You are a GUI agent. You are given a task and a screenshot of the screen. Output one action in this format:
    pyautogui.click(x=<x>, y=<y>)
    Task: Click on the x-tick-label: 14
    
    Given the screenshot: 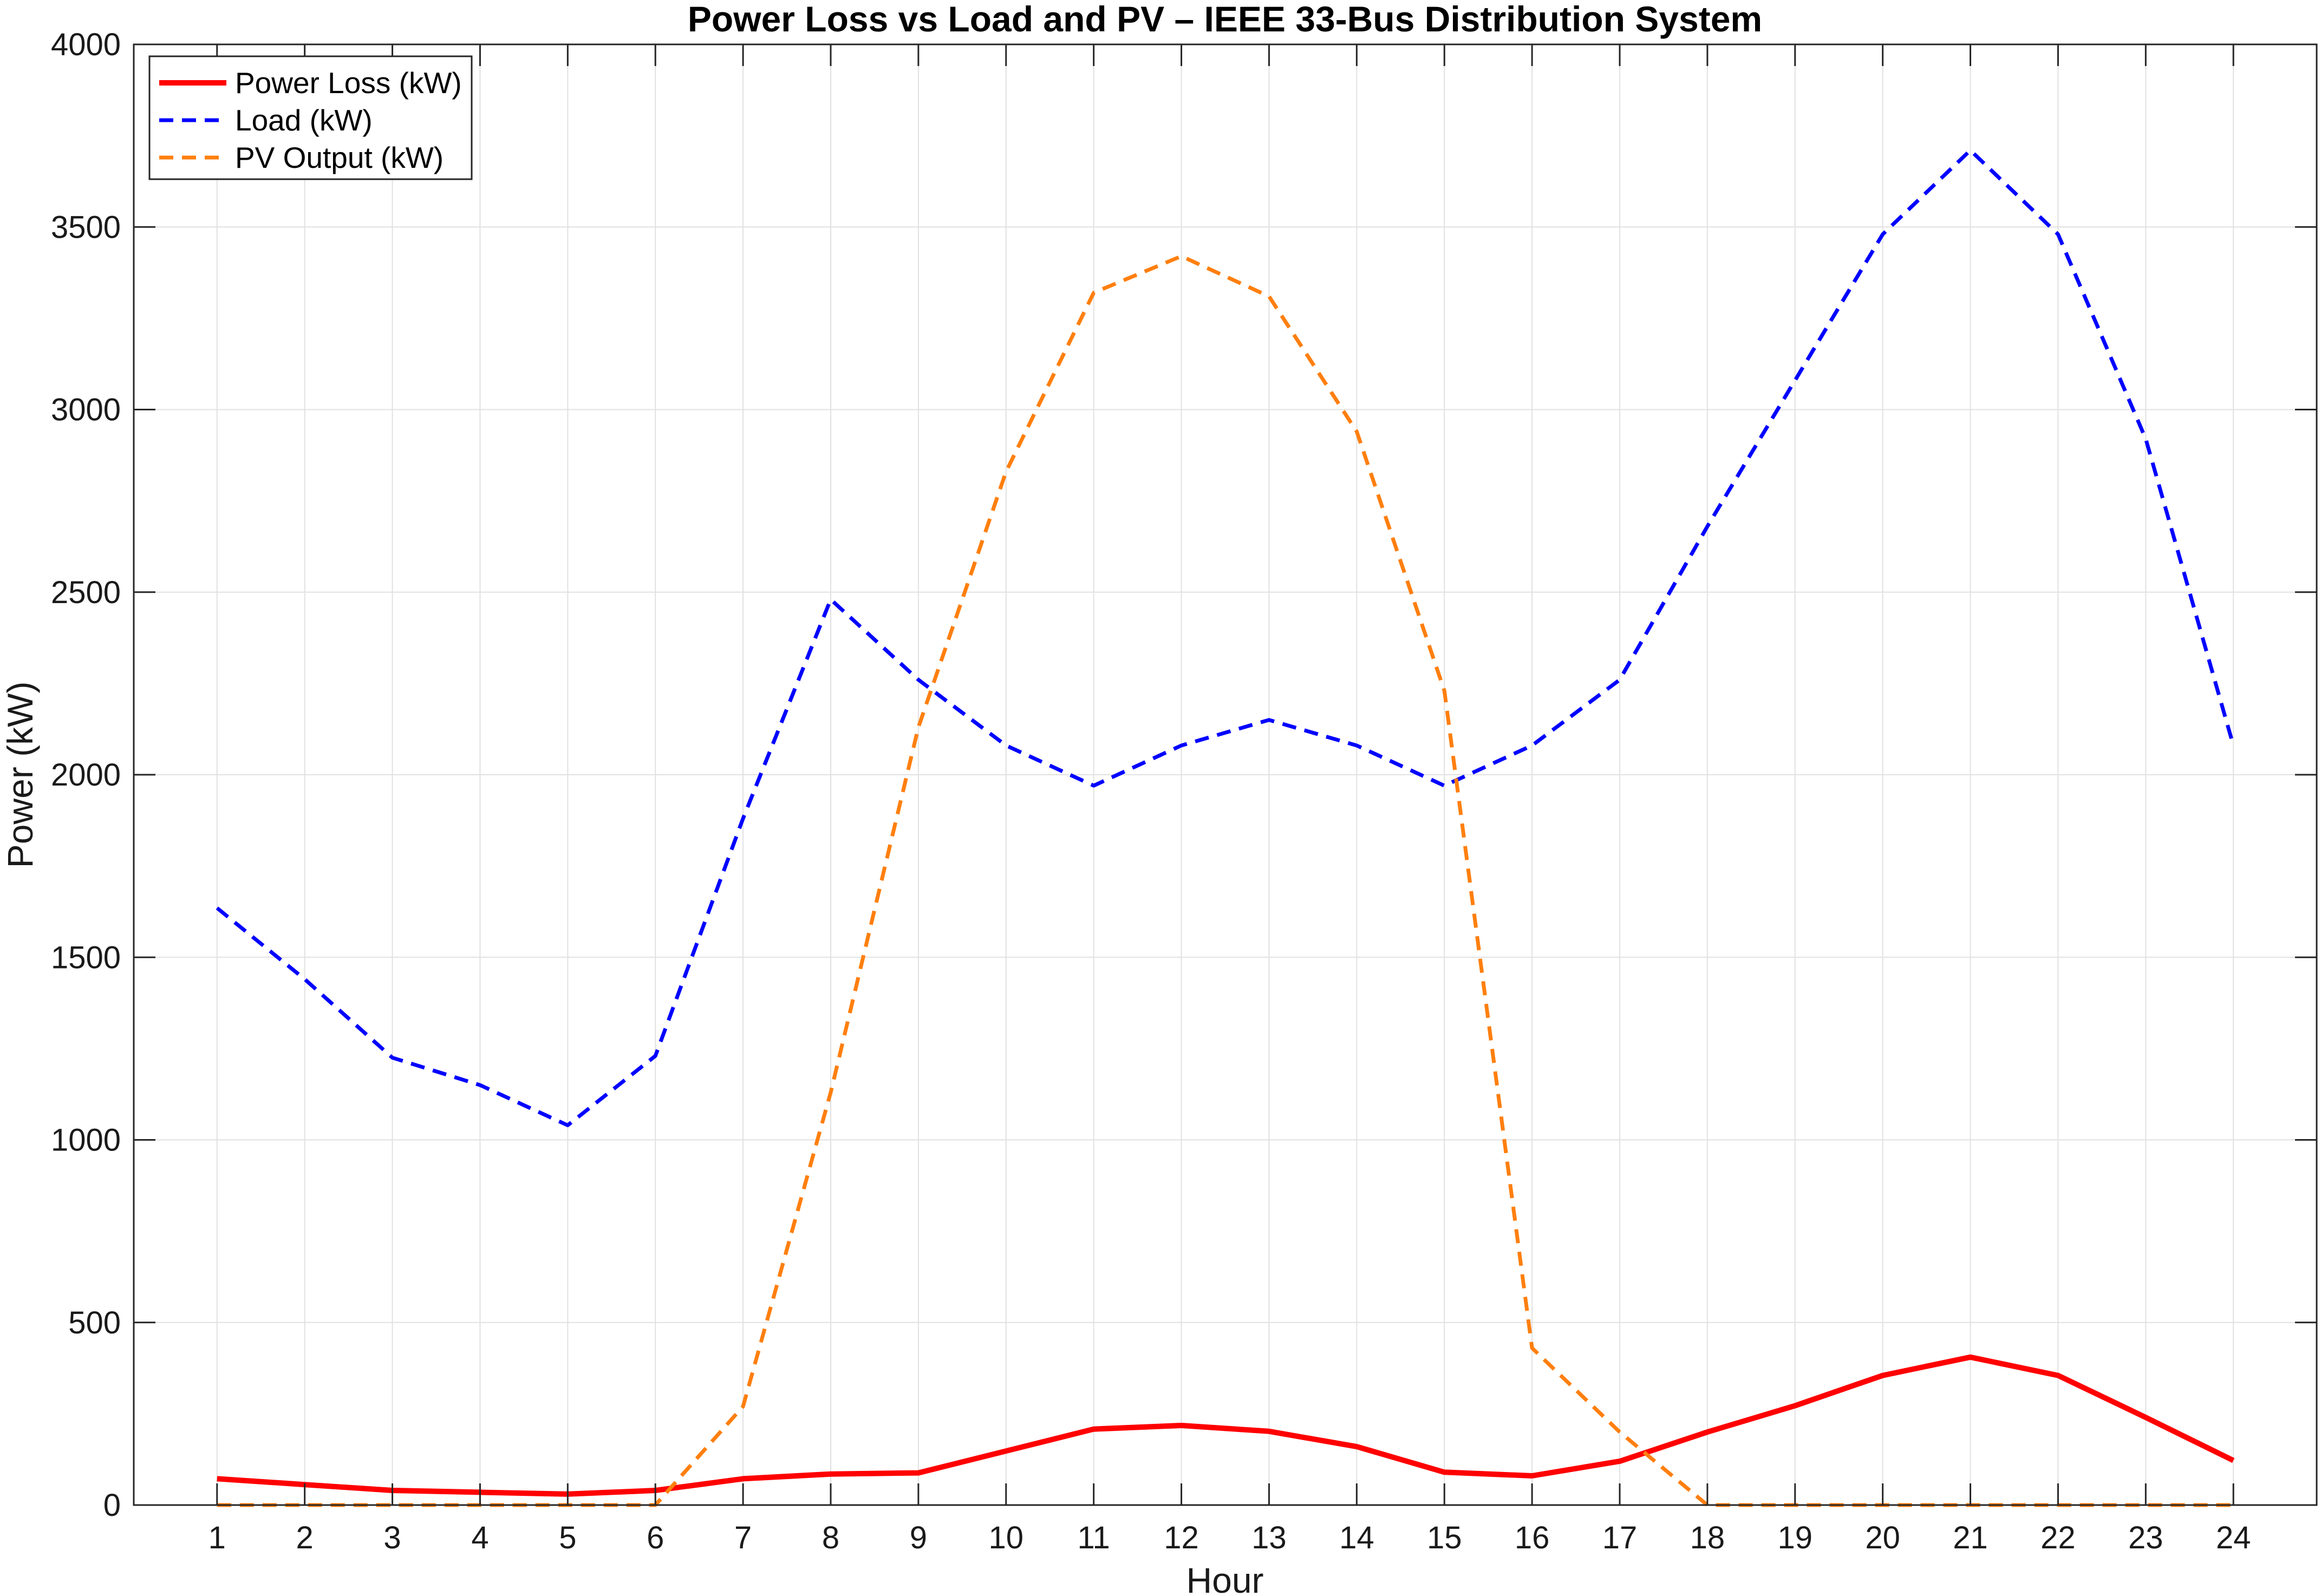 What is the action you would take?
    pyautogui.click(x=1356, y=1537)
    